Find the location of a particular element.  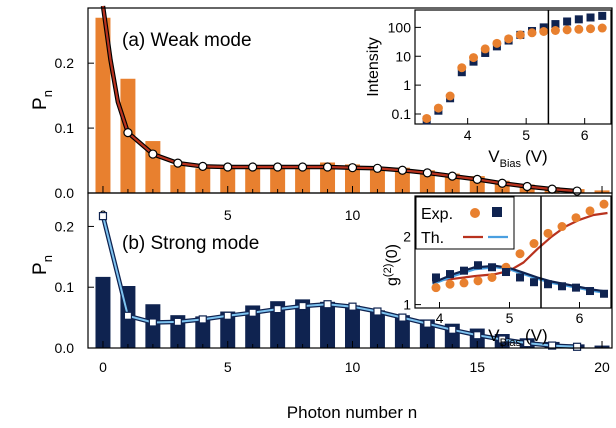

weak-mode-panel-label: (a) Weak mode is located at coordinates (187, 40).